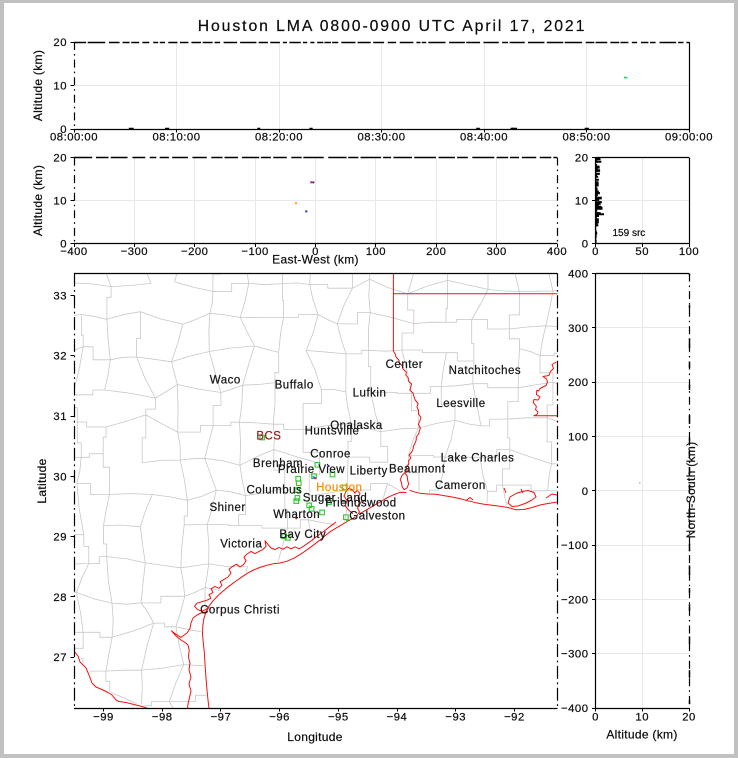 The image size is (738, 758). I want to click on svg-text: −93, so click(455, 718).